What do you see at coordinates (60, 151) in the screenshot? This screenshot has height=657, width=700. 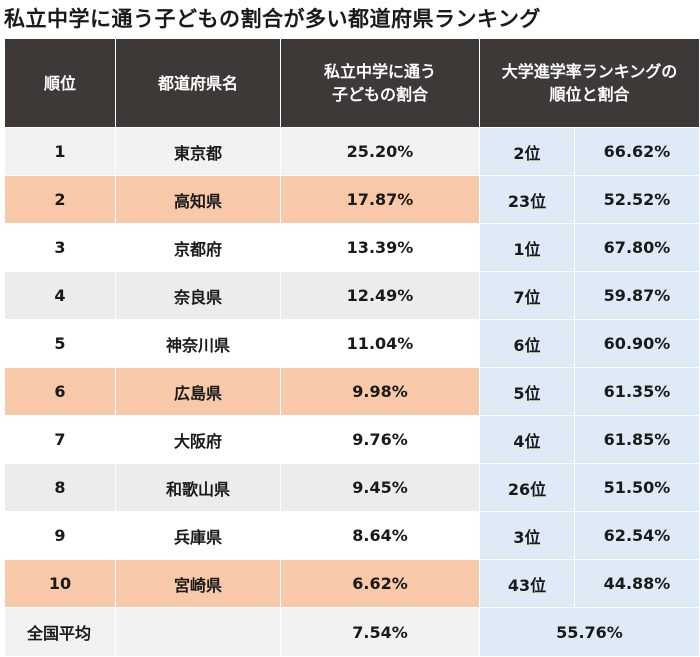 I see `rank-cell: 1` at bounding box center [60, 151].